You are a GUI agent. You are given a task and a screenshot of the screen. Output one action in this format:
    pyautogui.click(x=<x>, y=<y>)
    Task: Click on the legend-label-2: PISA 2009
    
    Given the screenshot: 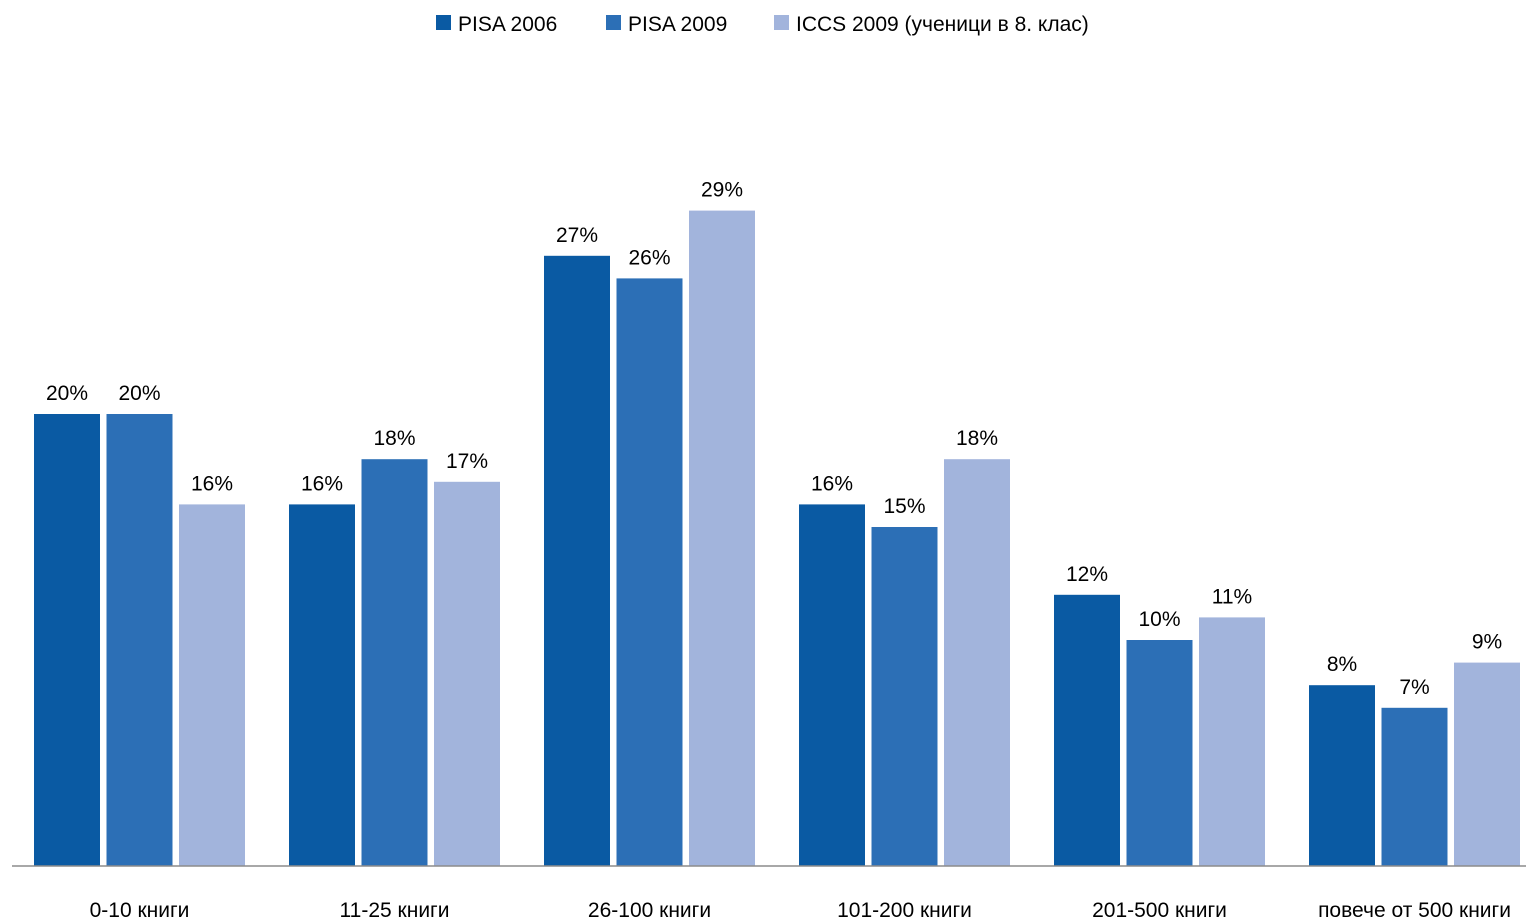 What is the action you would take?
    pyautogui.click(x=677, y=24)
    